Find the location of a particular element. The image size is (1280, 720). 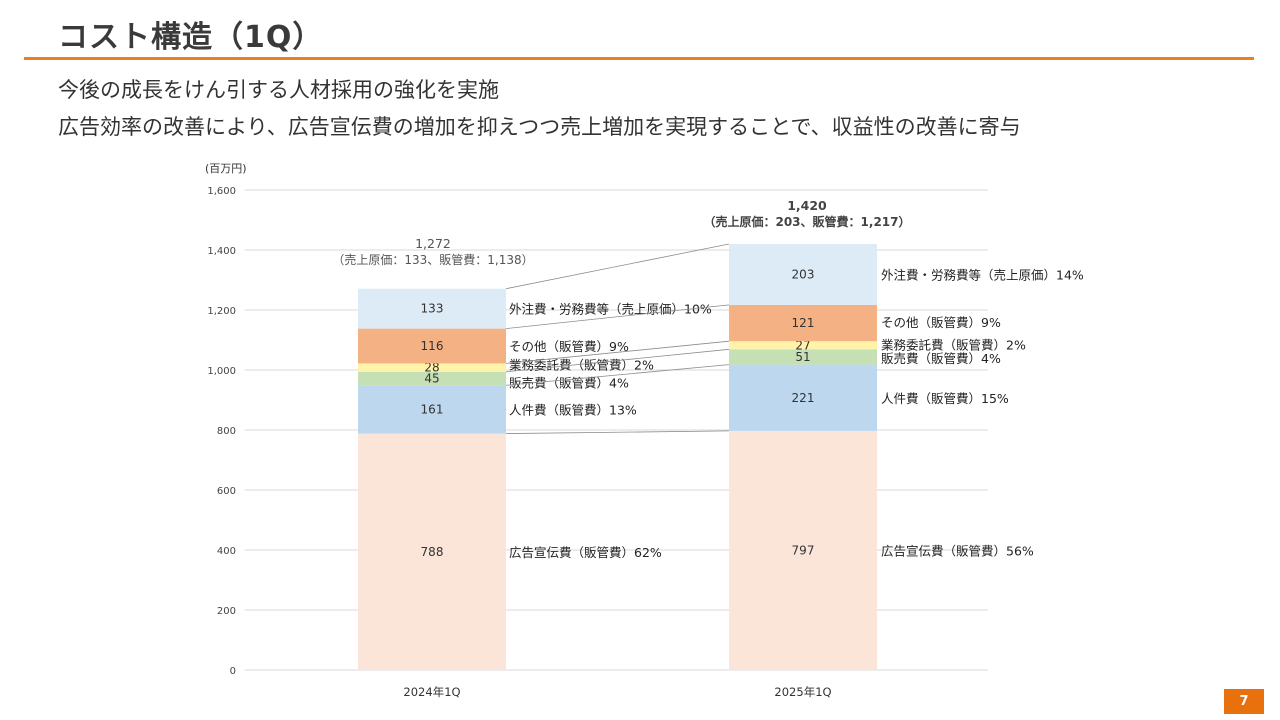

x-category-label: 2025年1Q is located at coordinates (802, 692).